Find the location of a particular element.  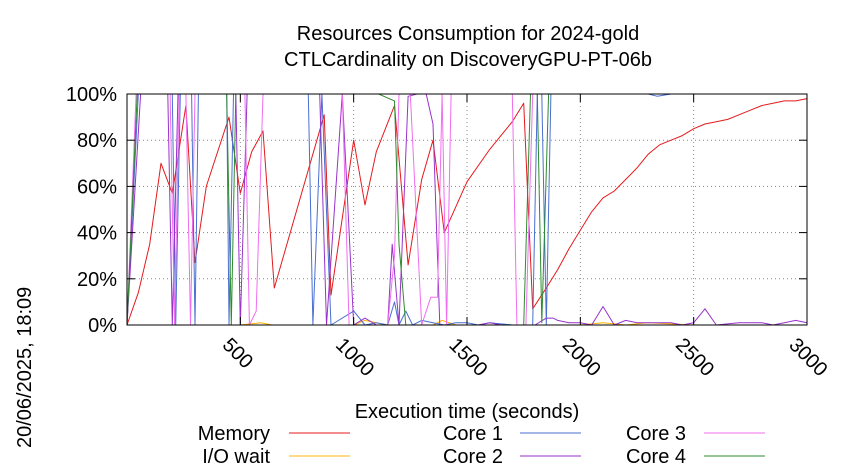

legend-label-core-2: Core 2 is located at coordinates (473, 457).